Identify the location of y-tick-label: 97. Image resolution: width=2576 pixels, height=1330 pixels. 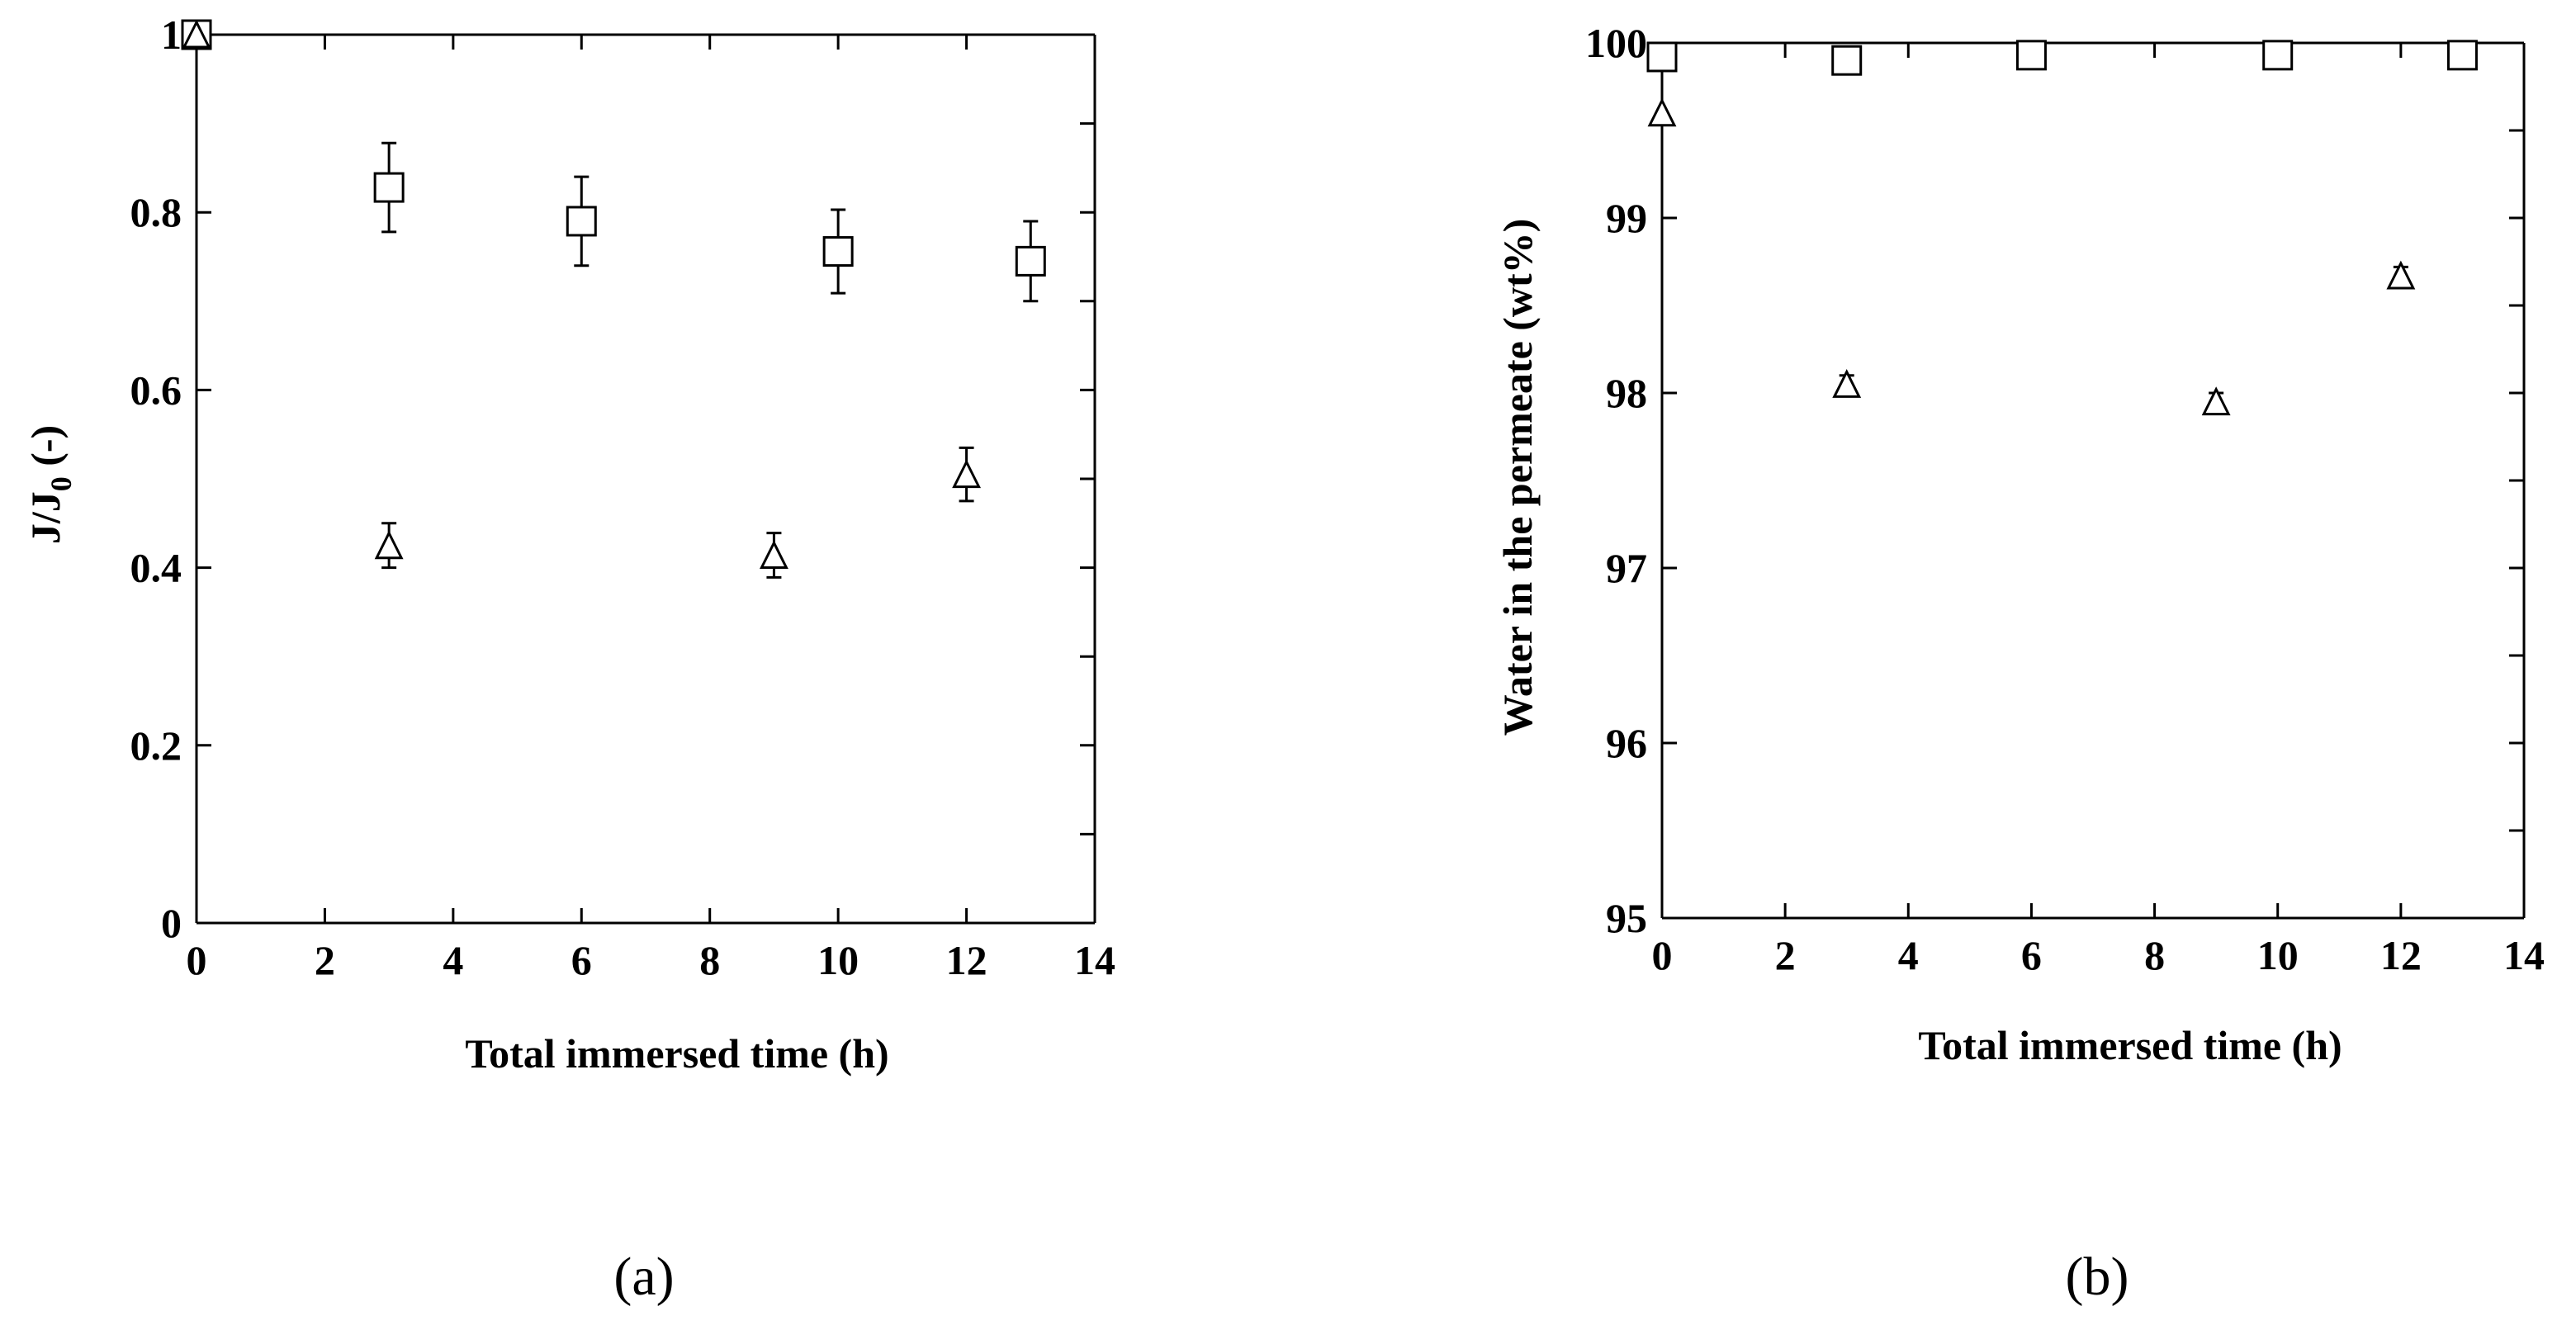
(1626, 568).